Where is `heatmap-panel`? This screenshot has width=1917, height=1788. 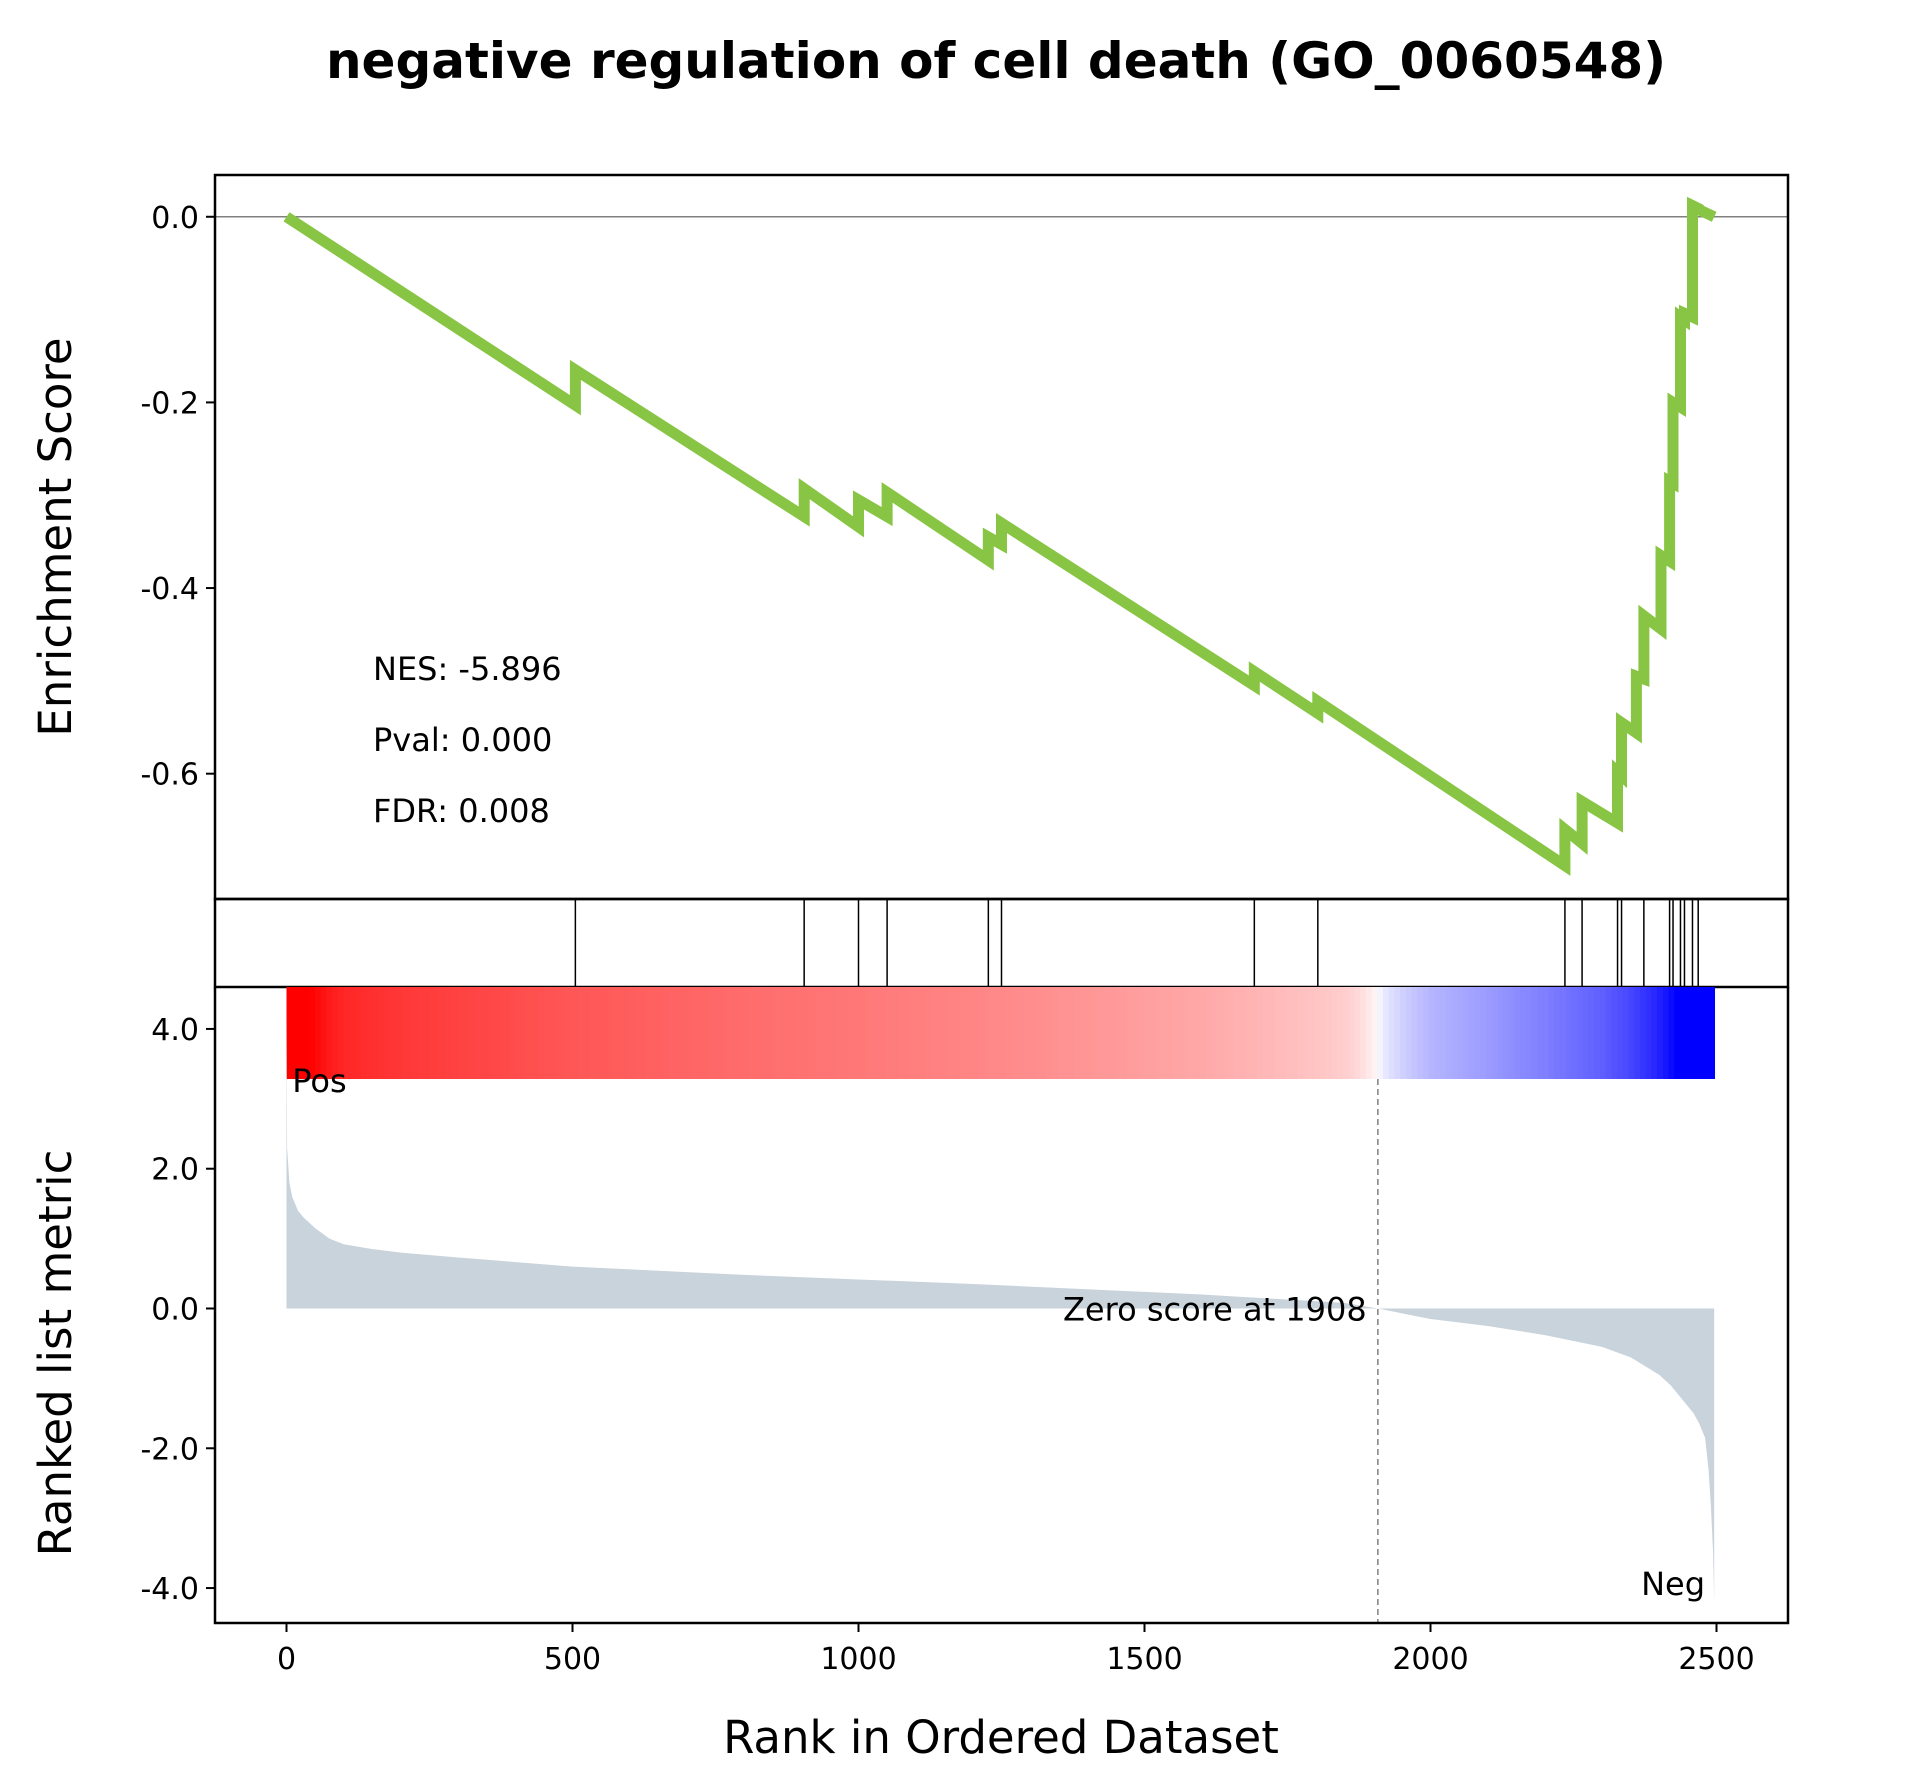
heatmap-panel is located at coordinates (1001, 1033).